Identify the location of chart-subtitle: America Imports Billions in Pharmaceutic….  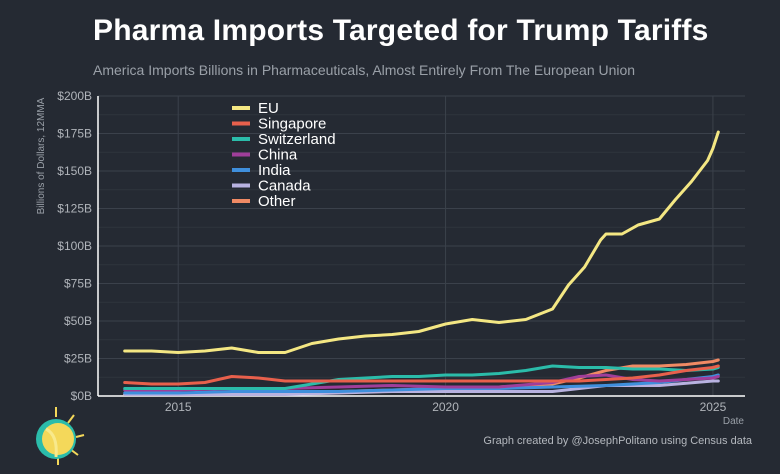
(364, 70).